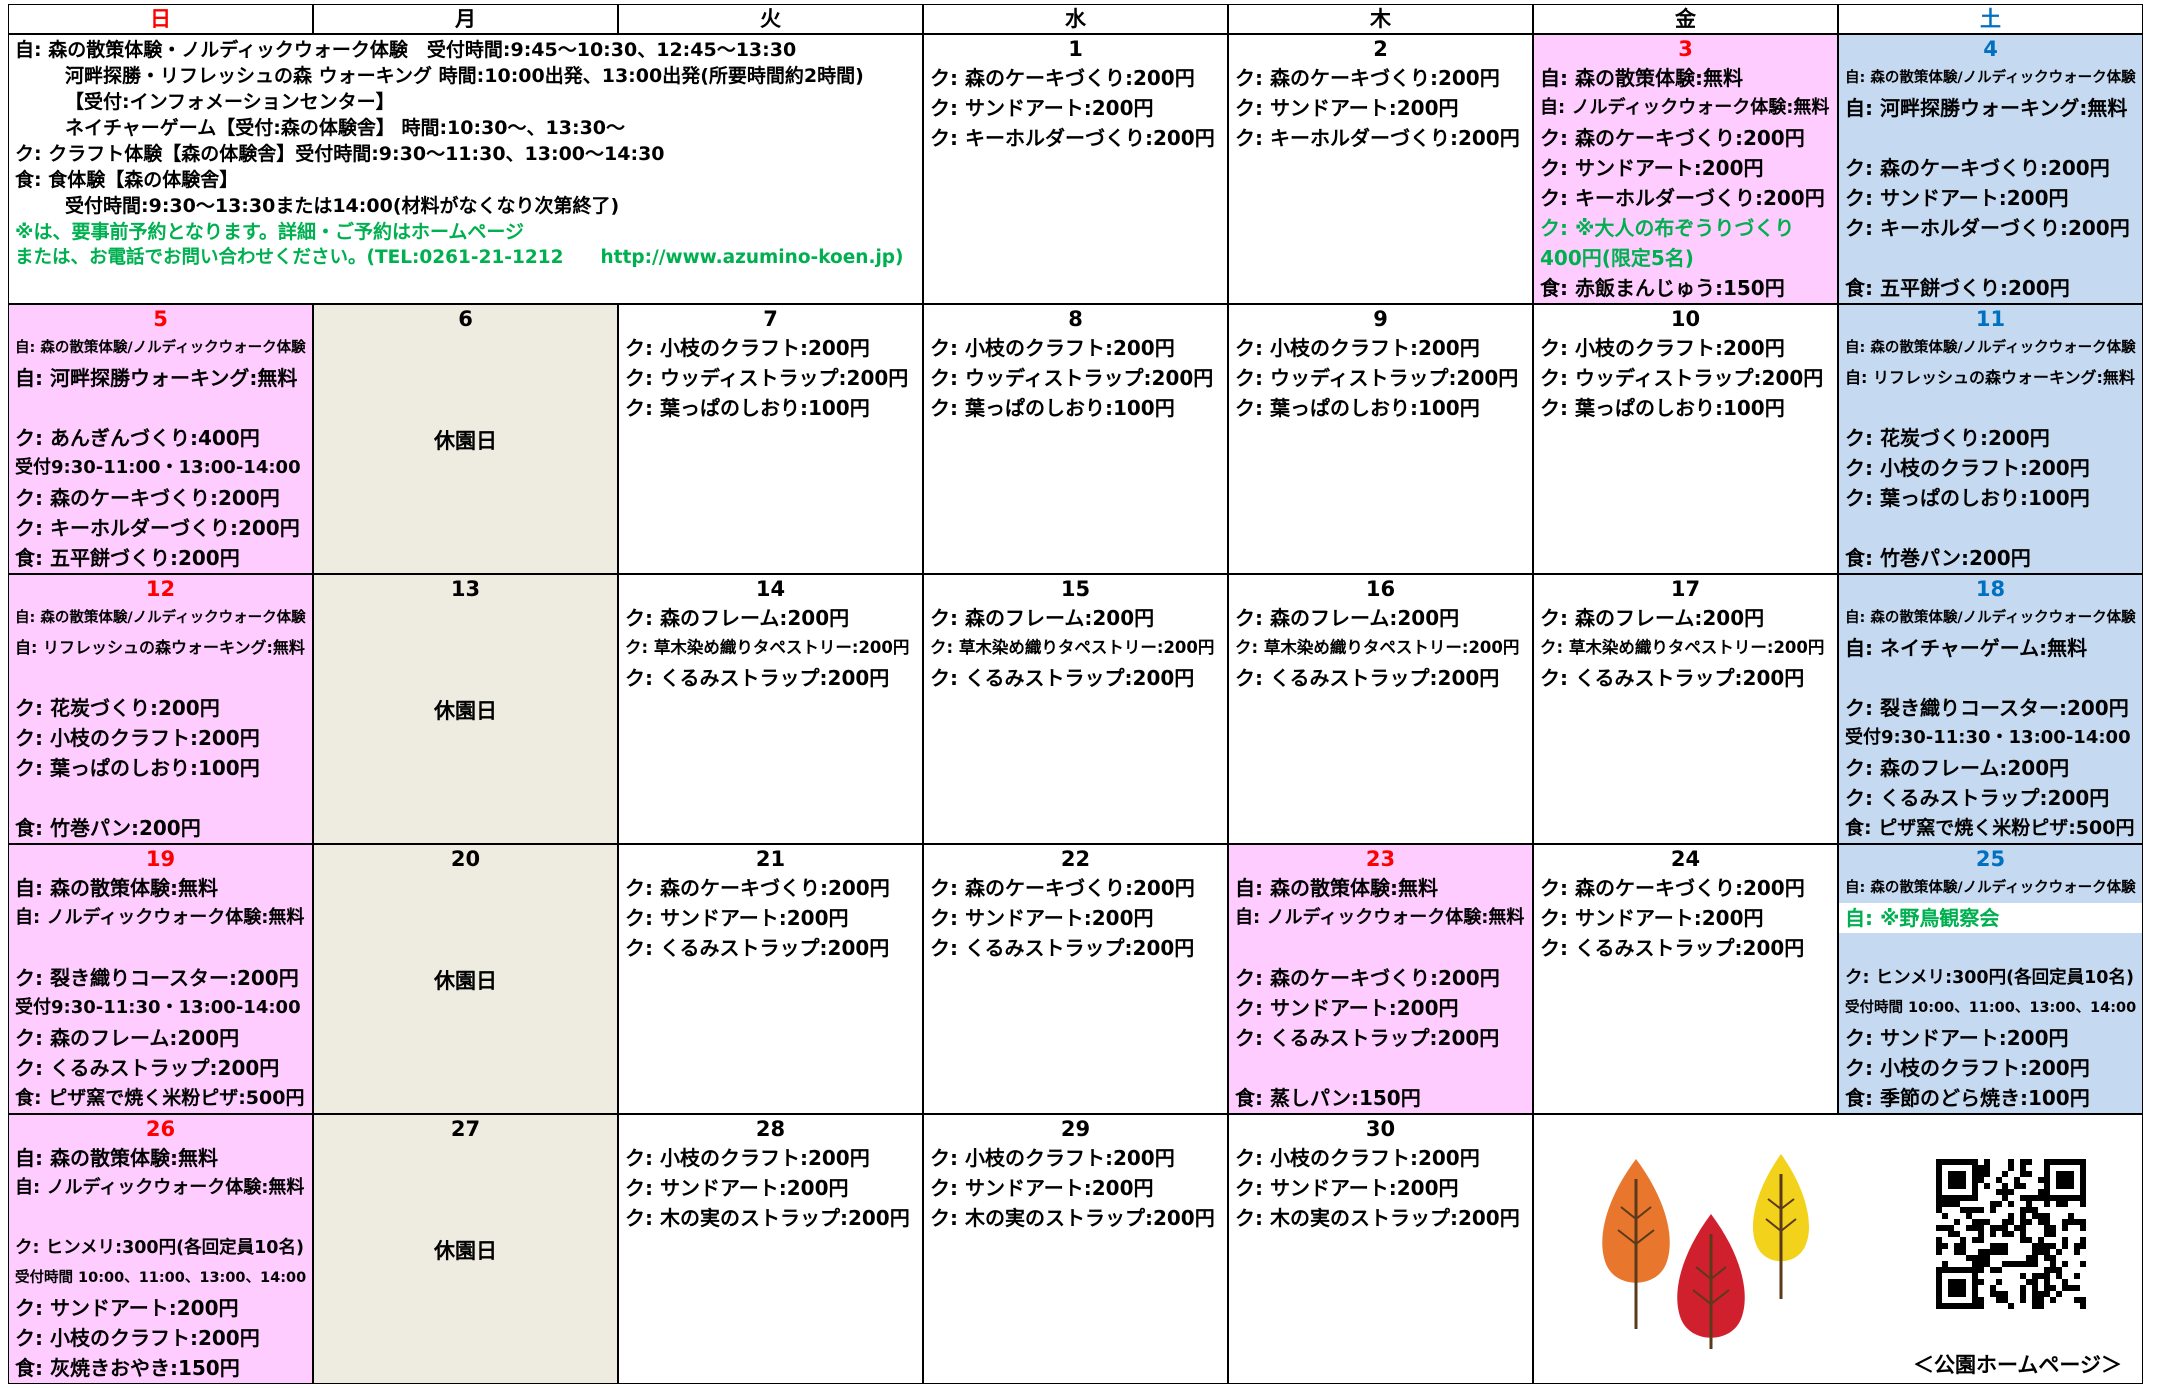 This screenshot has height=1388, width=2157. Describe the element at coordinates (160, 1129) in the screenshot. I see `date-number: 26` at that location.